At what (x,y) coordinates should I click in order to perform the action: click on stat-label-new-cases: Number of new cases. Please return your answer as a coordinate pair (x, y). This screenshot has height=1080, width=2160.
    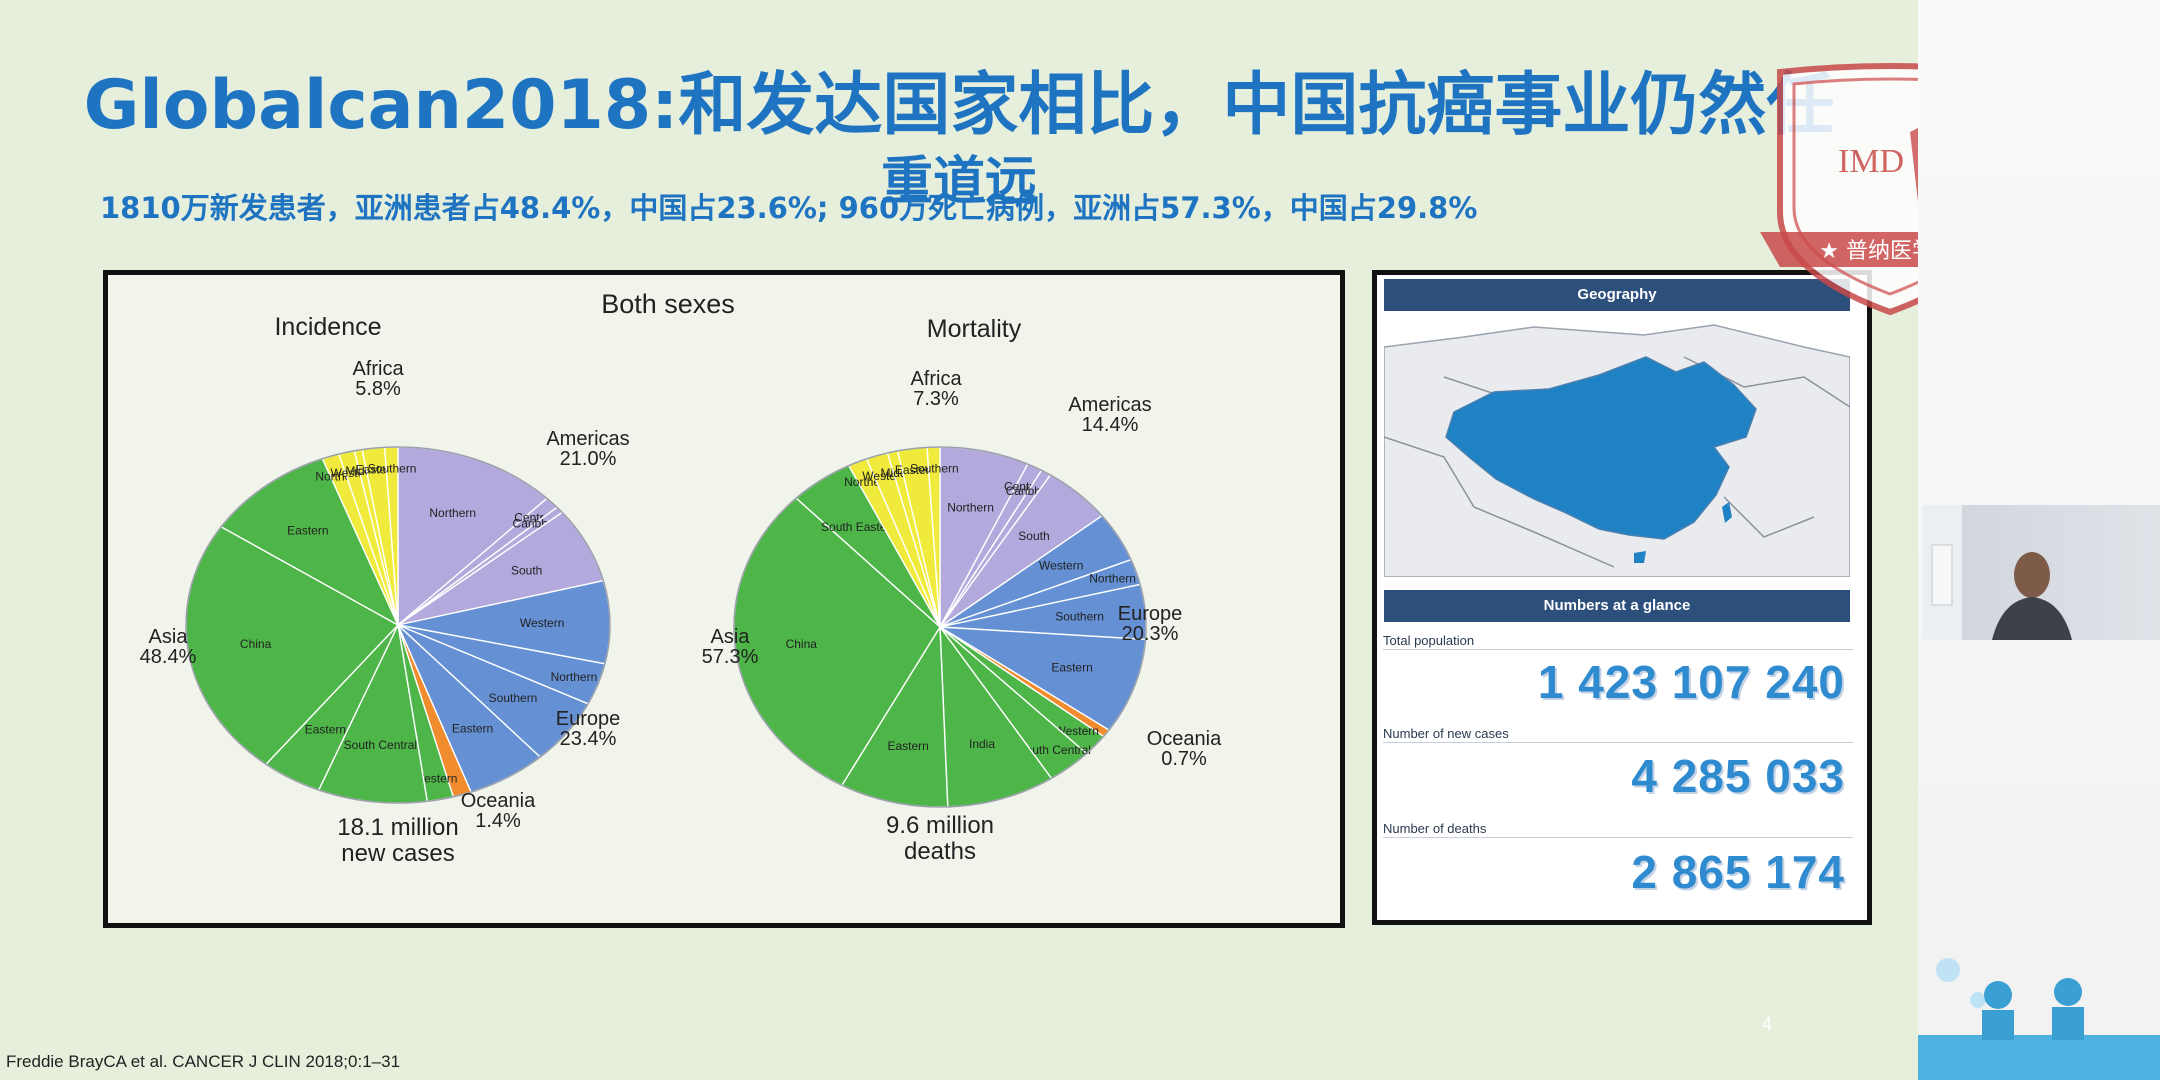
    Looking at the image, I should click on (1446, 733).